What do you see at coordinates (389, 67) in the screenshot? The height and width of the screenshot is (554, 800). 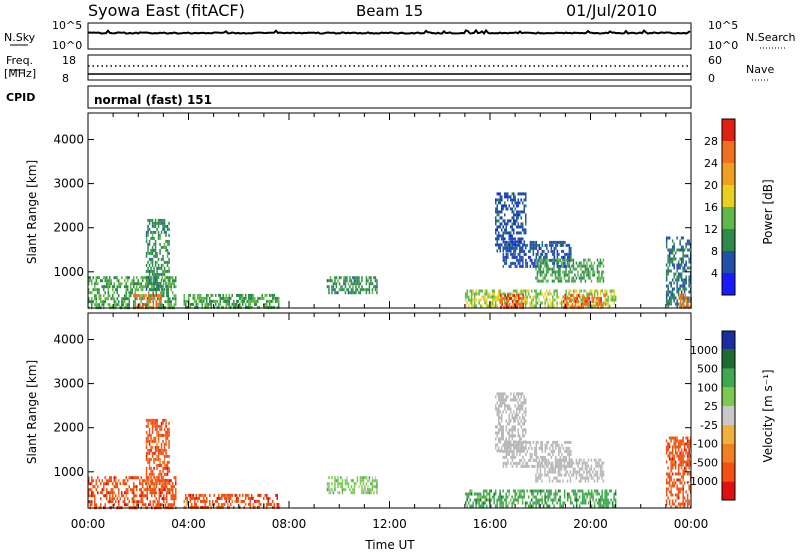 I see `freq-frame` at bounding box center [389, 67].